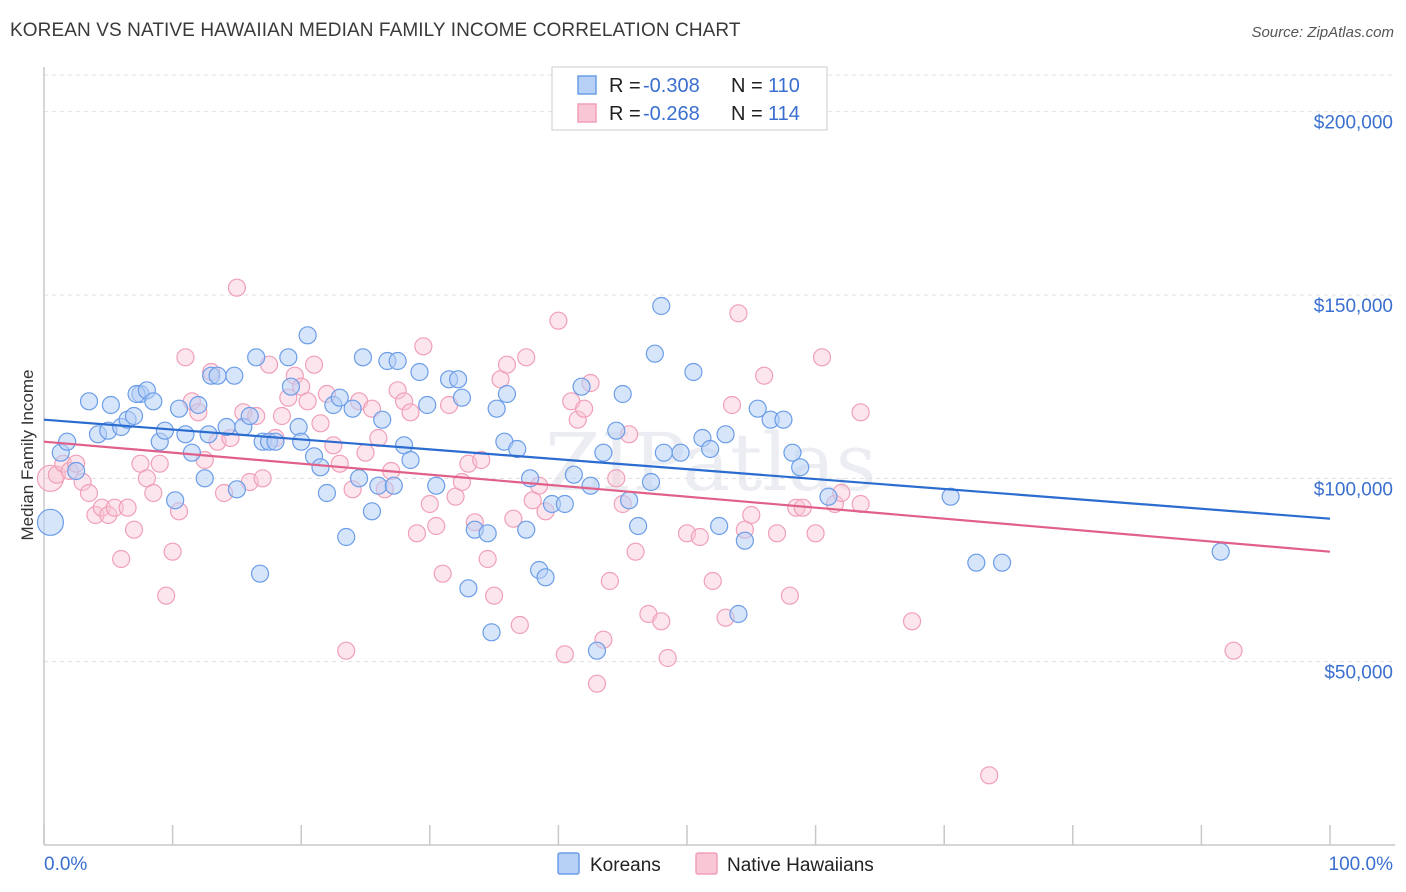 This screenshot has height=892, width=1406. I want to click on legend: R = -0.308 N = 110 R = -0.268 N = 114, so click(689, 98).